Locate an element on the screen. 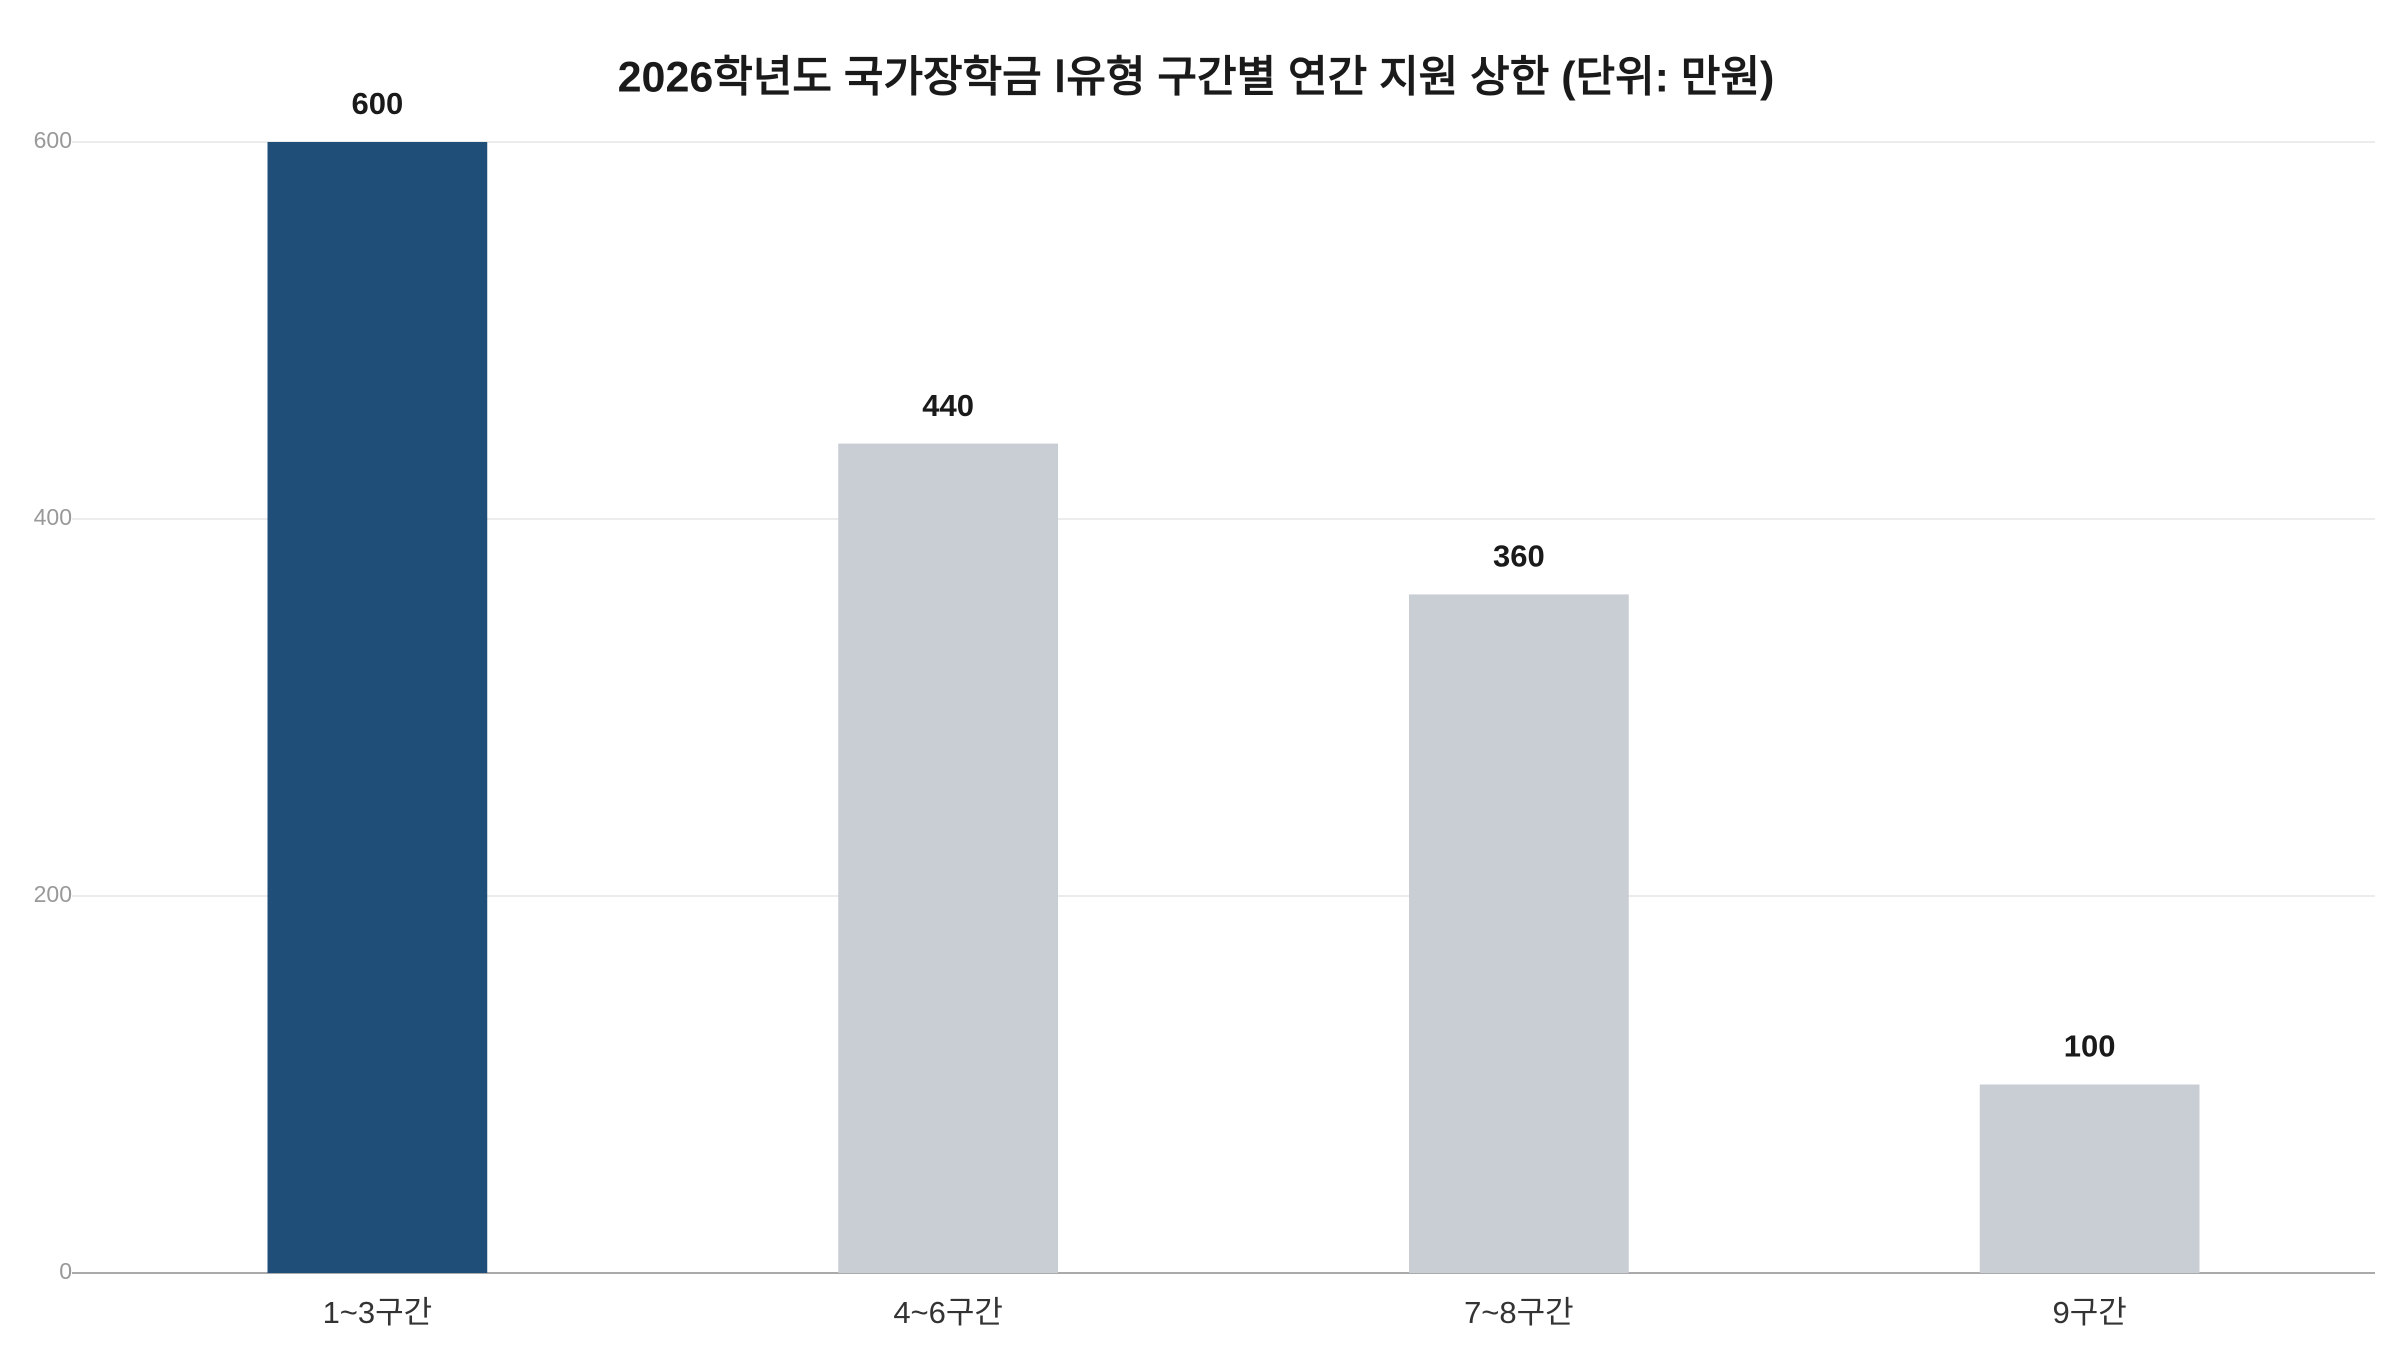 Image resolution: width=2400 pixels, height=1350 pixels. value-label: 100 is located at coordinates (2090, 1046).